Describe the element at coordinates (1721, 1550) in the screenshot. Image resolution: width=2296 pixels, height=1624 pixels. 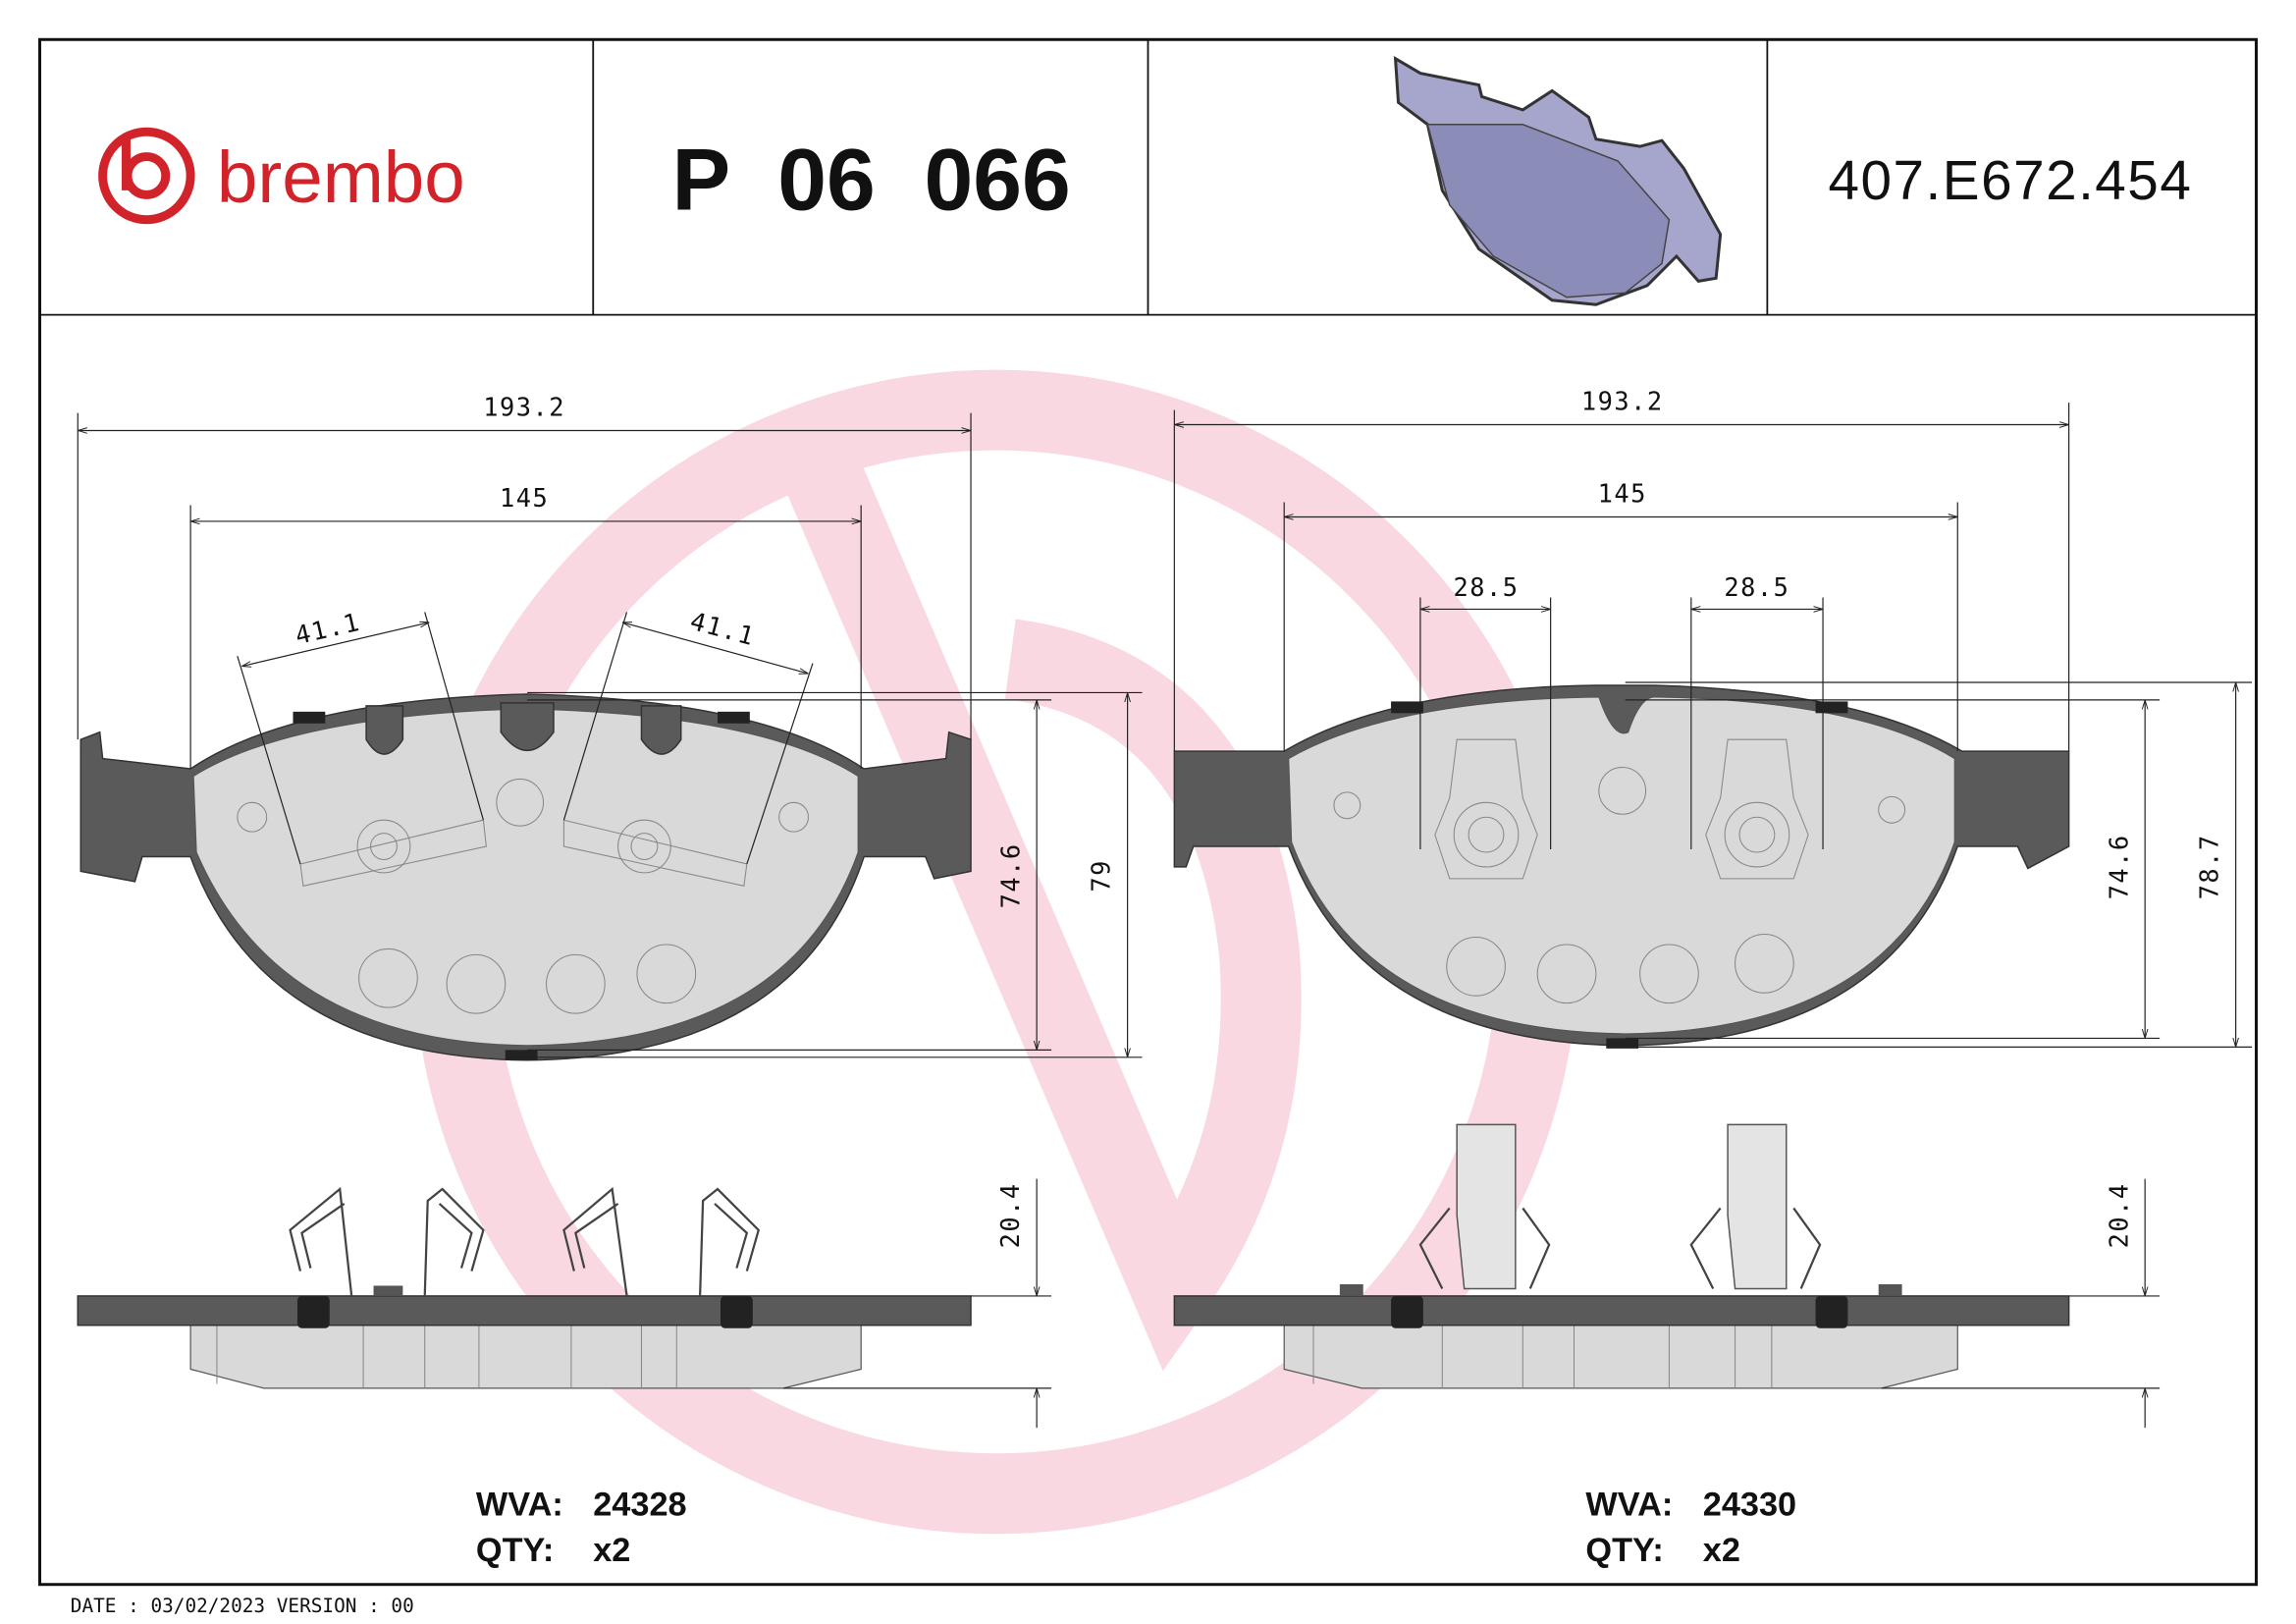
I see `qty-value: x2` at that location.